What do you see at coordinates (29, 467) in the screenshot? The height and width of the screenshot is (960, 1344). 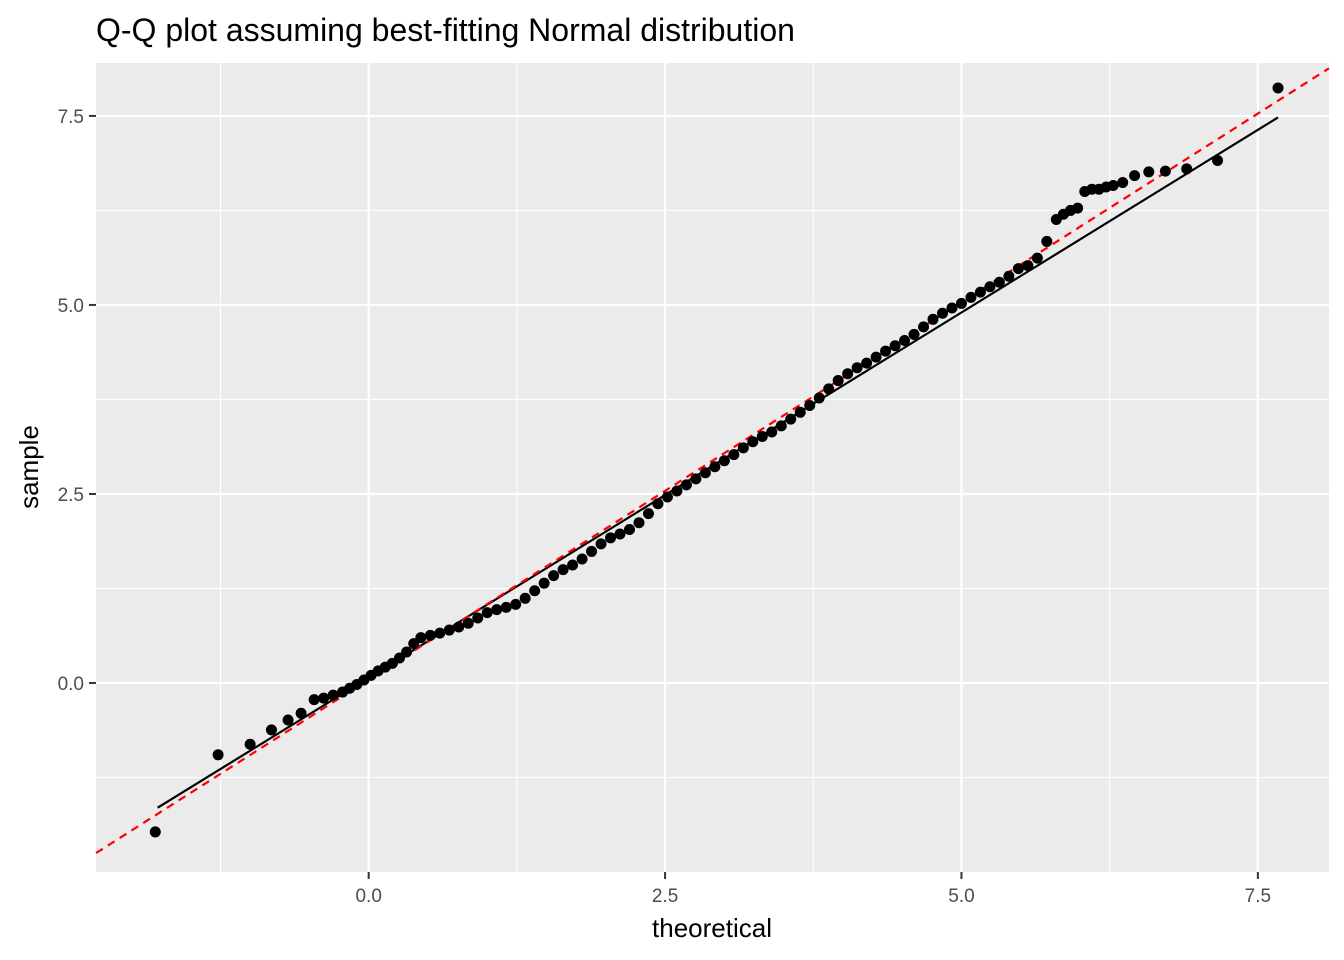 I see `y-axis-title: sample` at bounding box center [29, 467].